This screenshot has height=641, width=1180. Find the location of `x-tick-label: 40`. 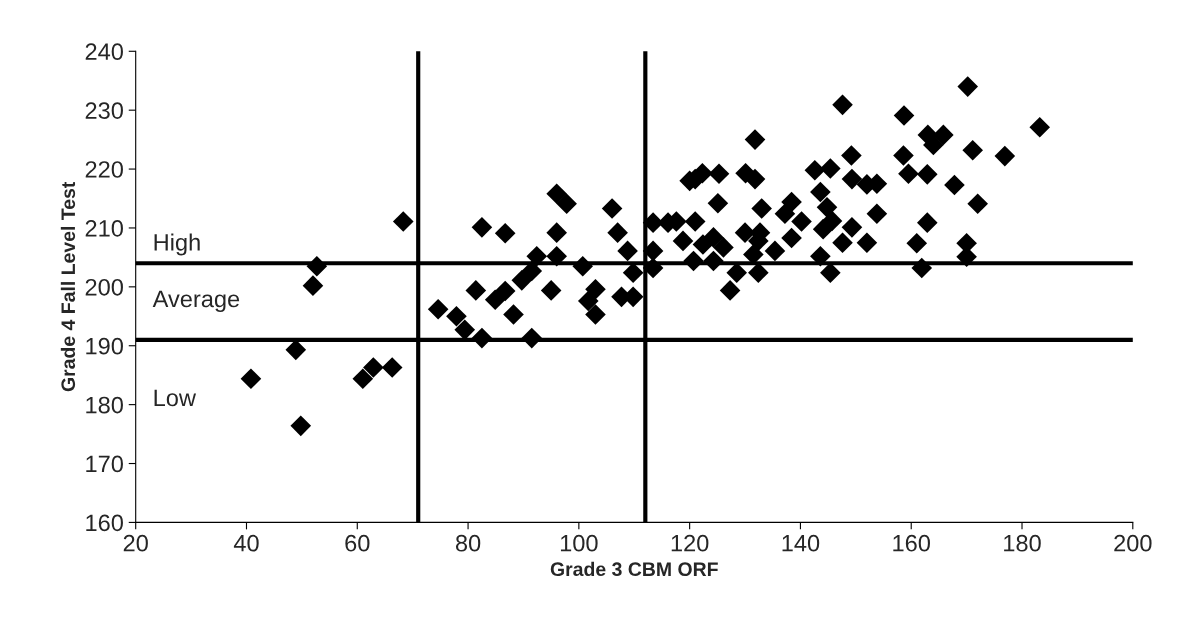

x-tick-label: 40 is located at coordinates (246, 543).